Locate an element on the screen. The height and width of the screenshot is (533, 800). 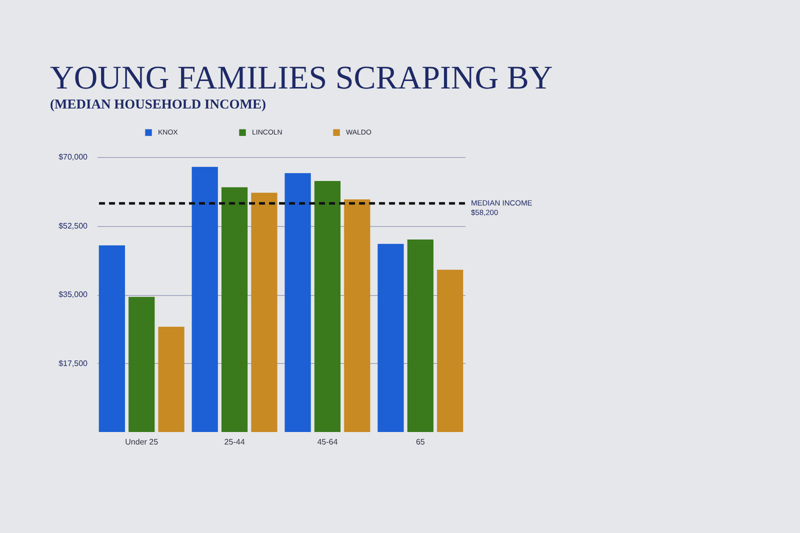
y-tick-label: $52,500 is located at coordinates (73, 225).